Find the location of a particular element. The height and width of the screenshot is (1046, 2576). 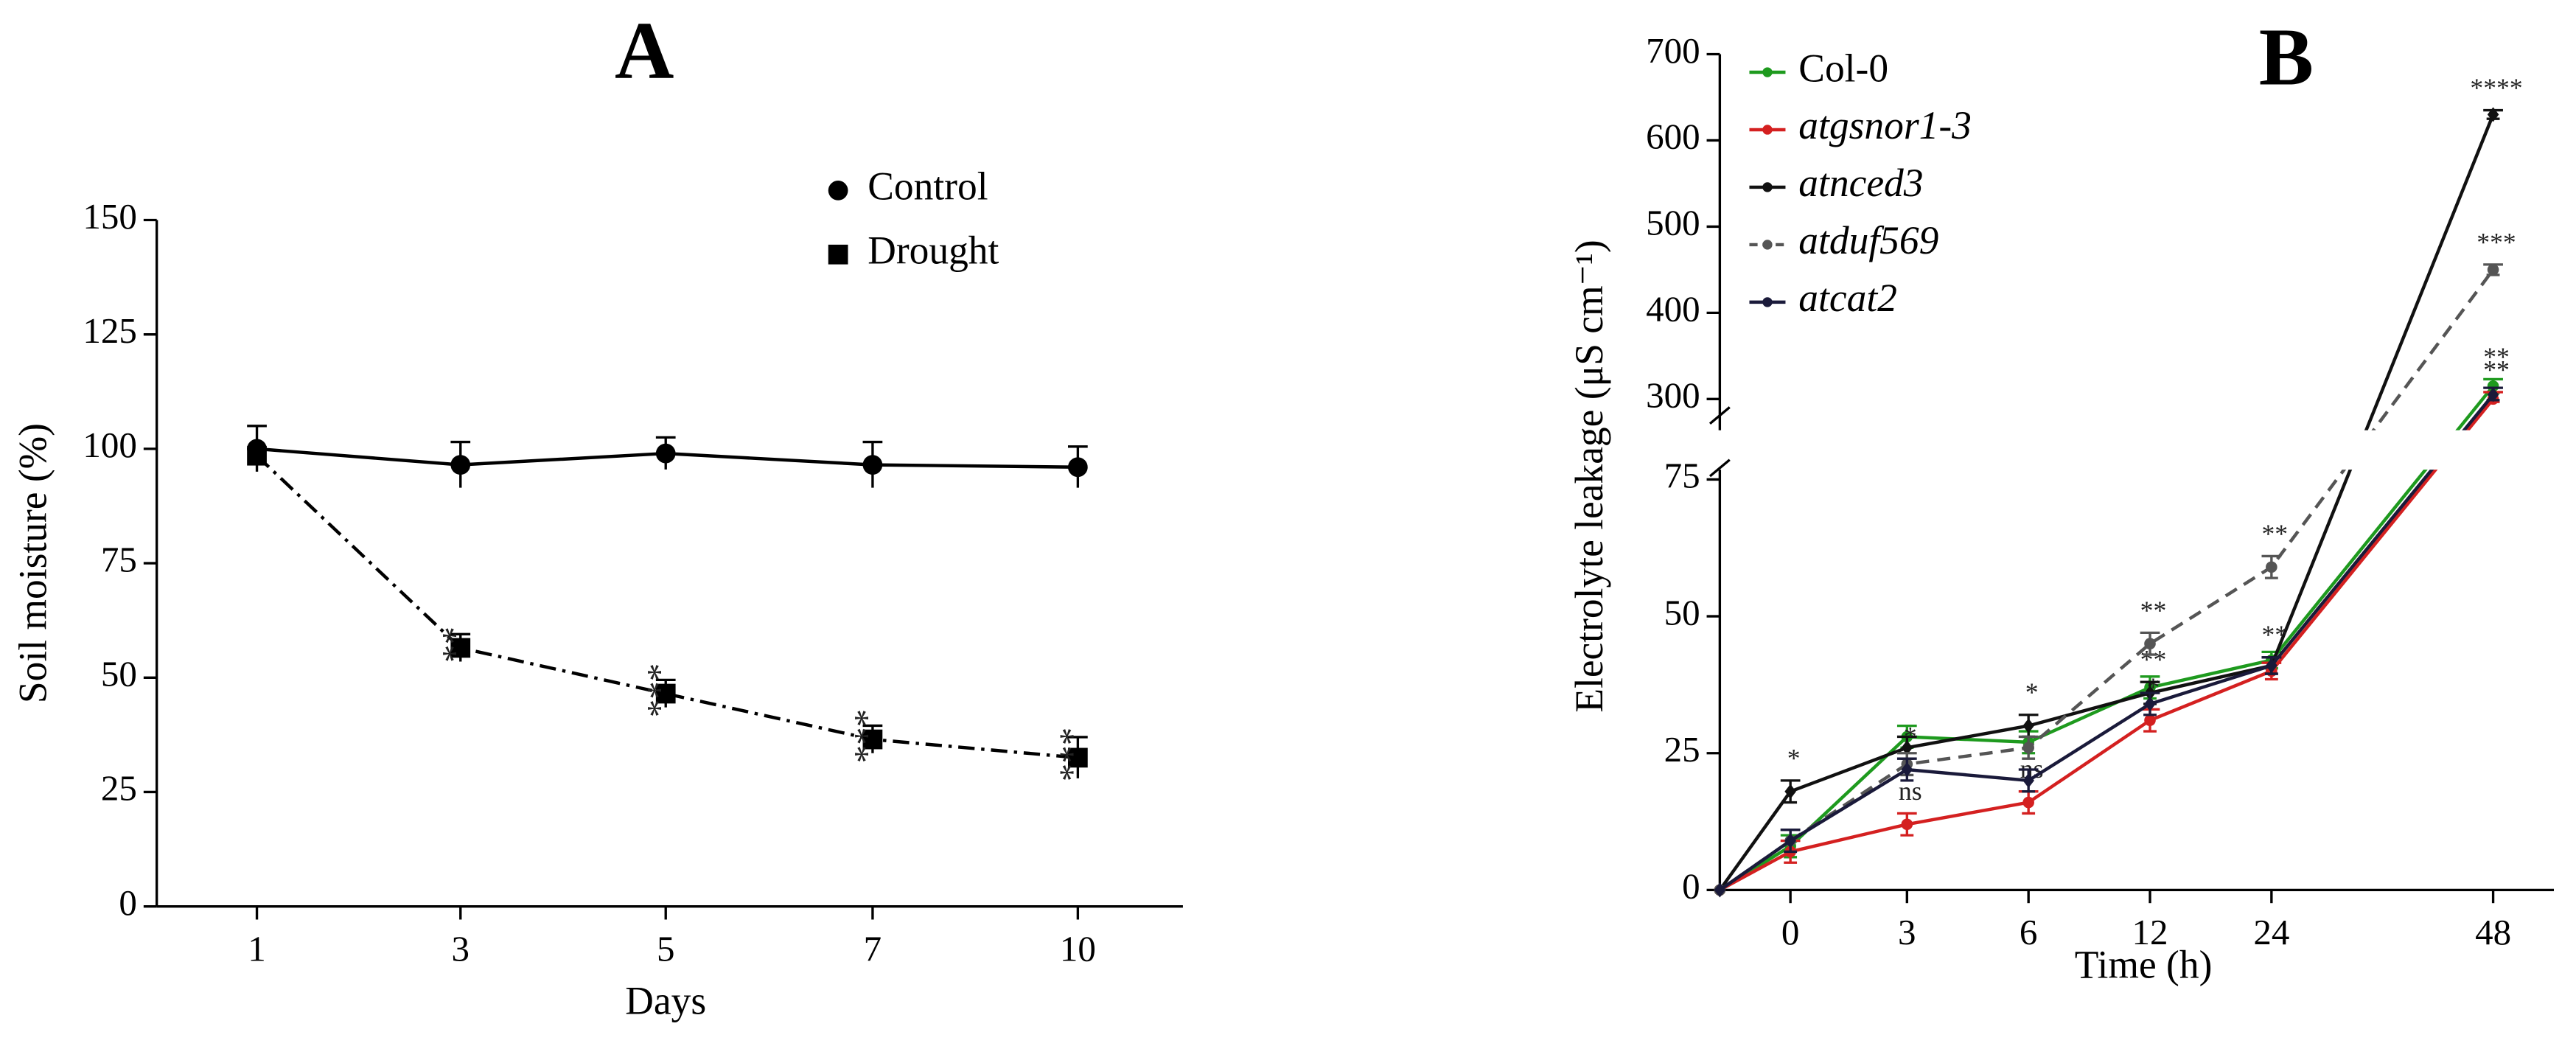

y-tick-label: 125 is located at coordinates (110, 330).